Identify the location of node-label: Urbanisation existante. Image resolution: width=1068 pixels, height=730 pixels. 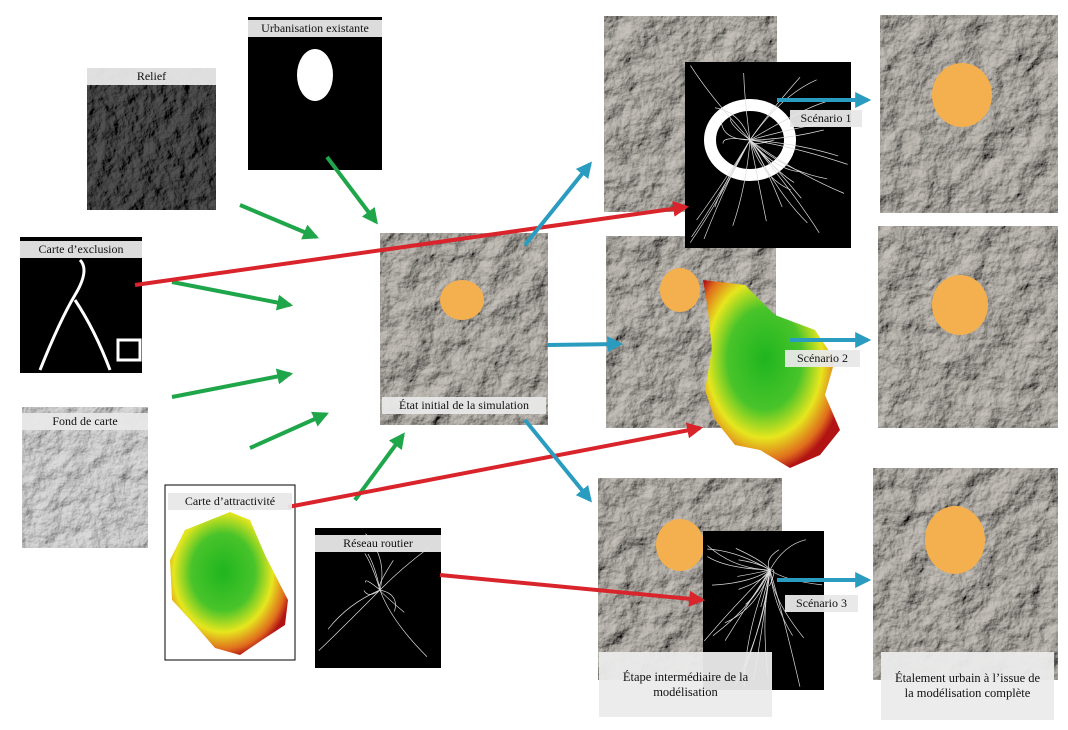
(315, 28).